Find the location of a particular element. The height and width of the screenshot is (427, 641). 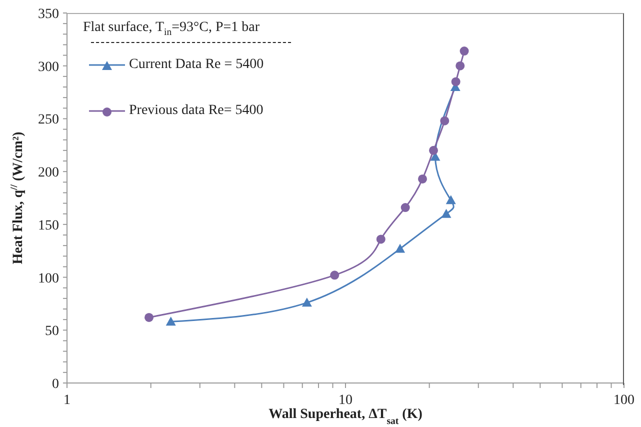

x-tick-label: 10 is located at coordinates (345, 400).